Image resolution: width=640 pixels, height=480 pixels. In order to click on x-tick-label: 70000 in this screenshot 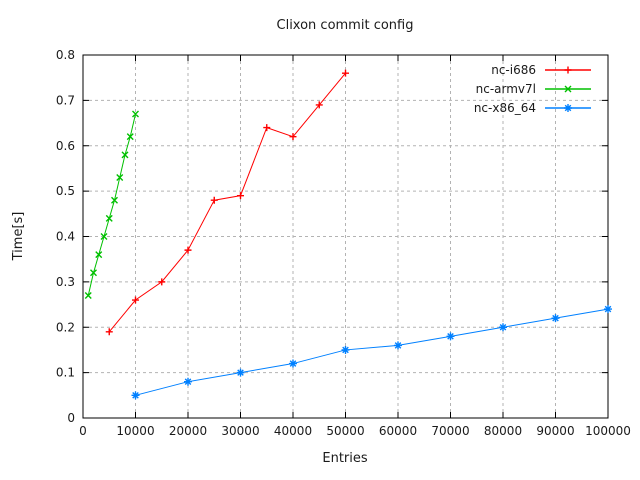, I will do `click(450, 431)`.